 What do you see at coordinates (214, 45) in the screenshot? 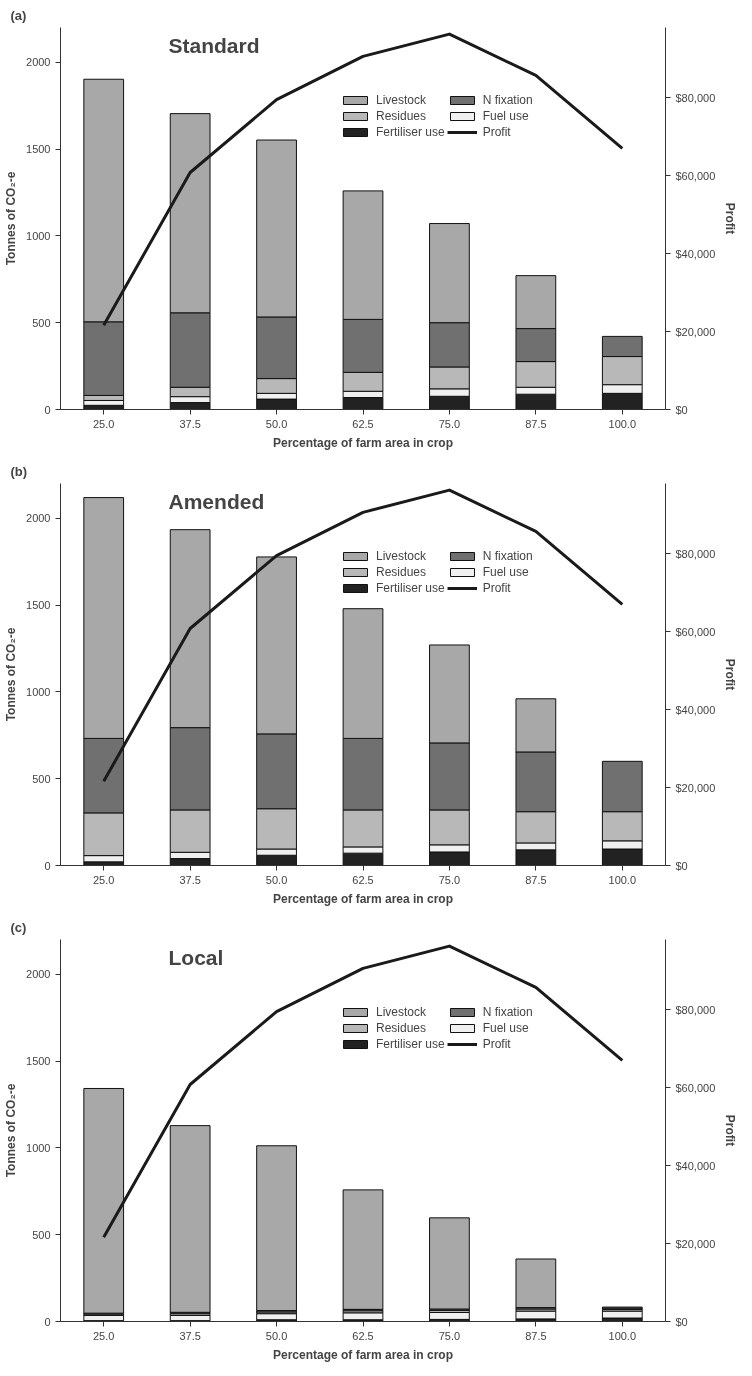
I see `chart-title: Standard` at bounding box center [214, 45].